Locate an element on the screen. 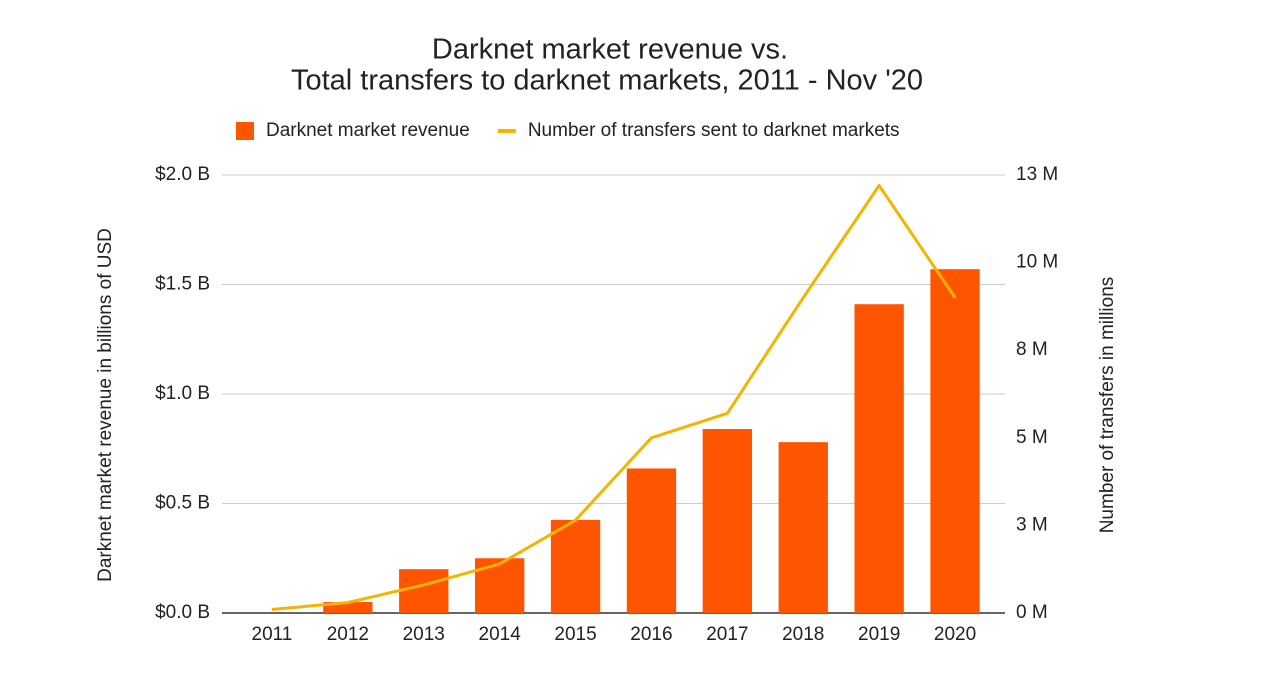  x-tick-label: 2015 is located at coordinates (575, 634).